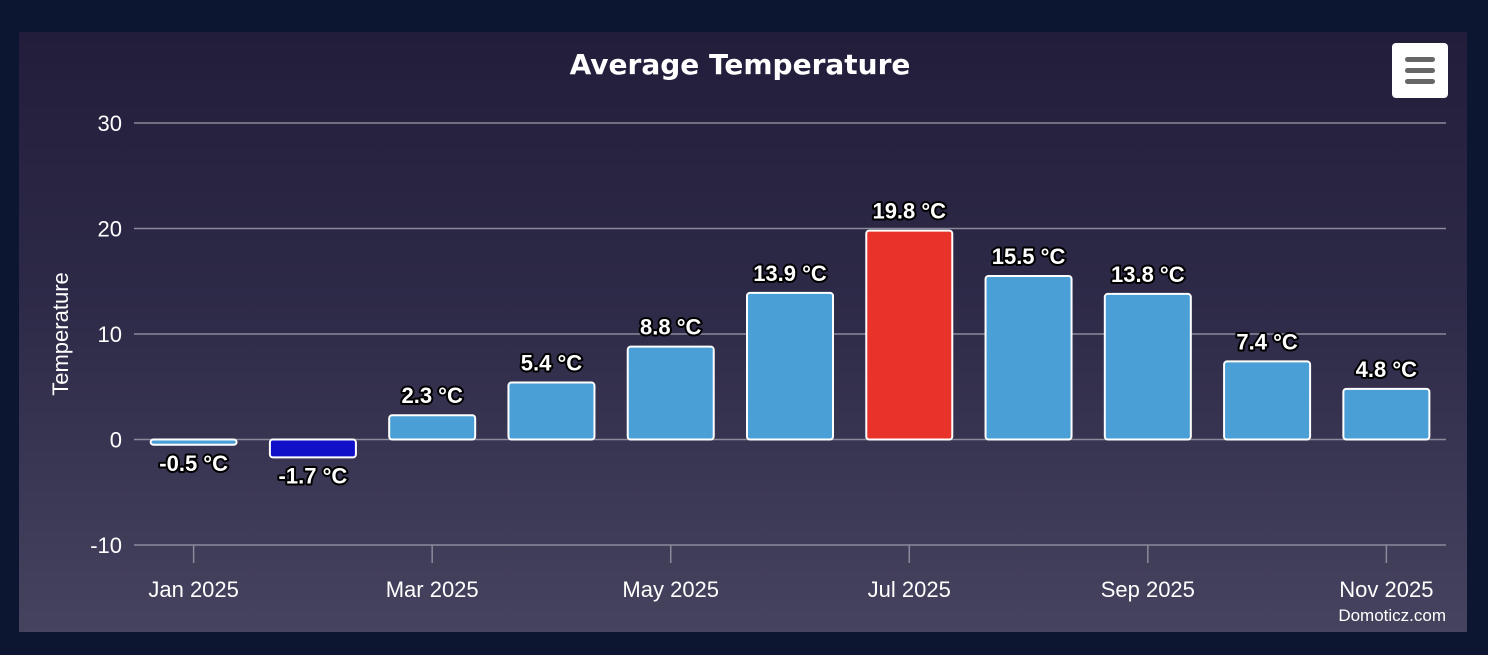  I want to click on credit-link: Domoticz.com, so click(1392, 615).